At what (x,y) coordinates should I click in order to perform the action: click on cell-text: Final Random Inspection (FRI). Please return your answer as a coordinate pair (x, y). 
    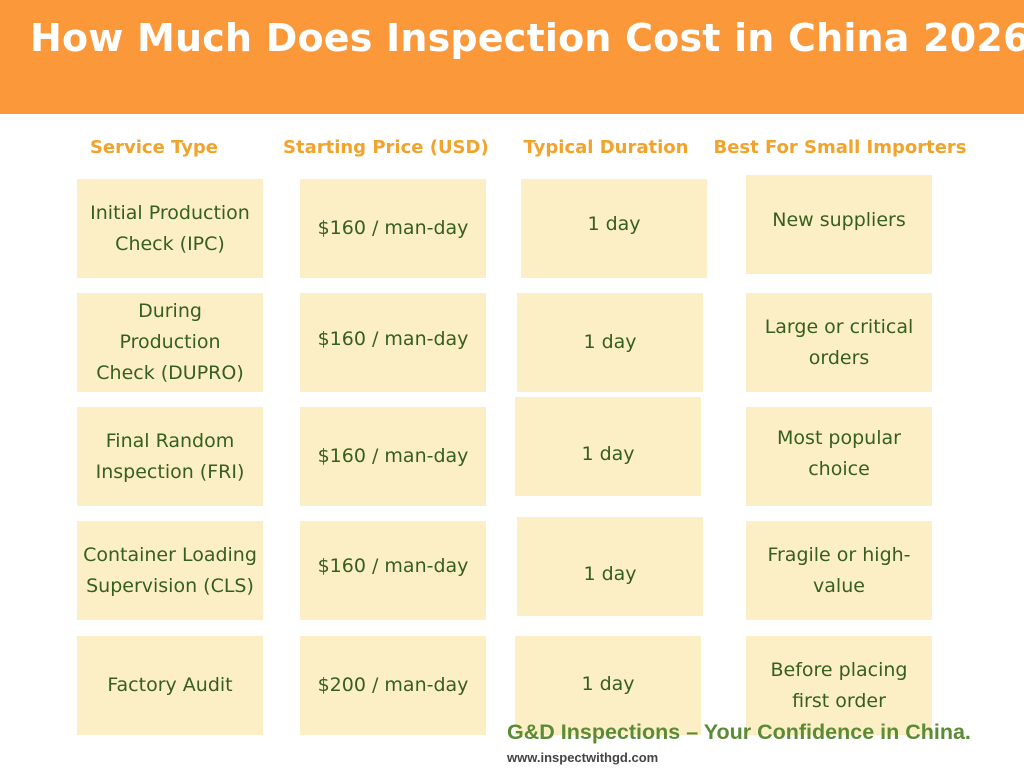
    Looking at the image, I should click on (170, 456).